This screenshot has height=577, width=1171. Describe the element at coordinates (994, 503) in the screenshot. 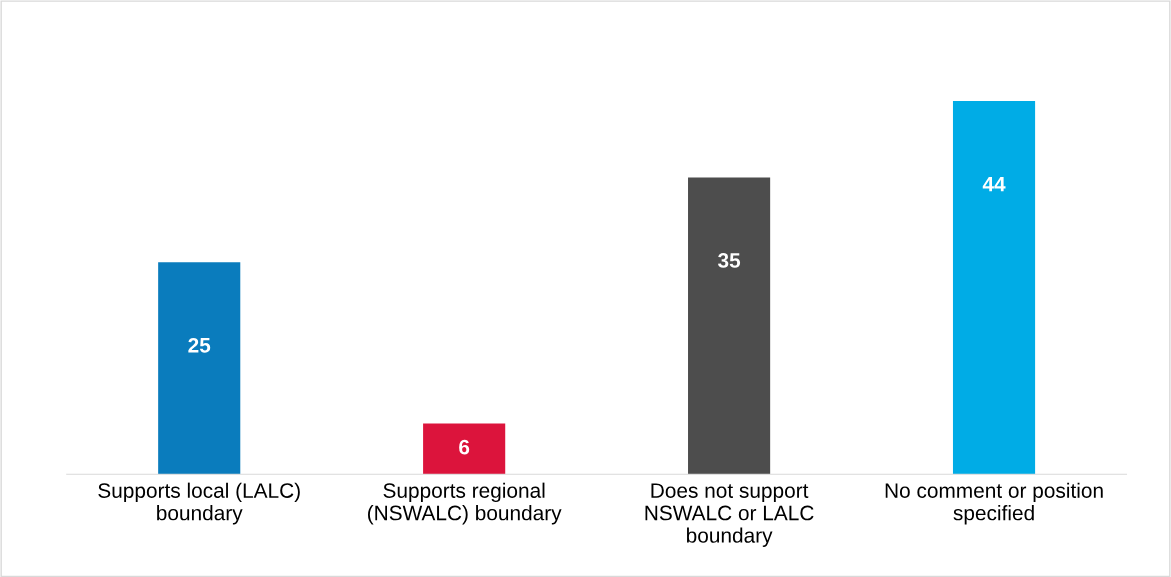

I see `x-tick-label: No comment or position specified` at that location.